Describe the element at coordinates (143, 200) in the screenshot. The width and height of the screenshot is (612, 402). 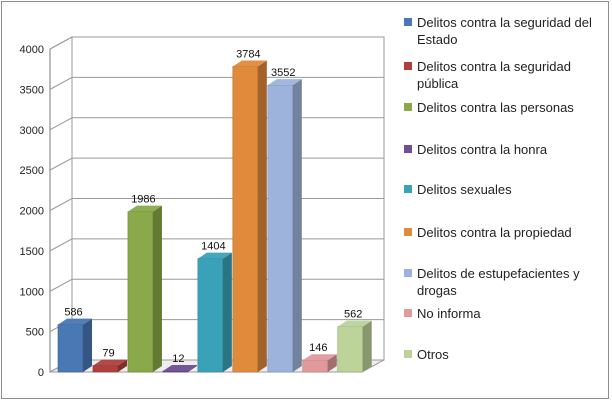
I see `data-label: 1986` at that location.